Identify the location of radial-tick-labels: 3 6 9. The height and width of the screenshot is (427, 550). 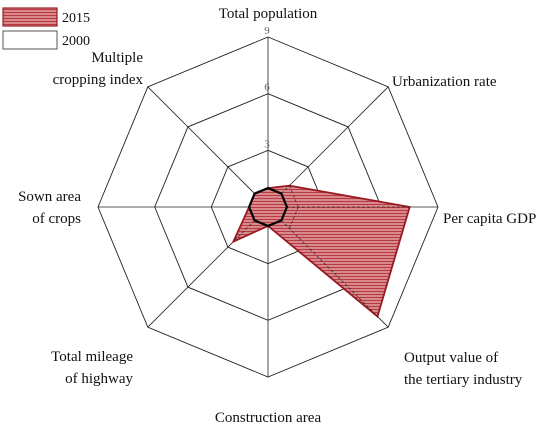
(267, 87).